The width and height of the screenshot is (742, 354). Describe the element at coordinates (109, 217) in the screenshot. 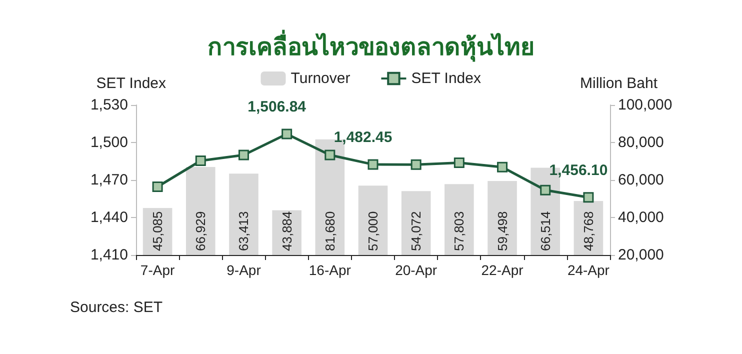

I see `y-tick-label: 1,440` at that location.